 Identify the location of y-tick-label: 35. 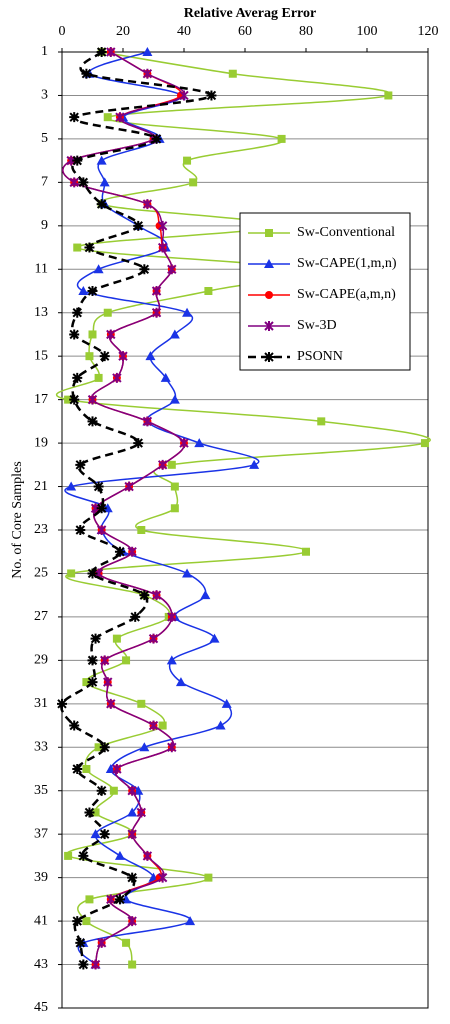
(41, 790).